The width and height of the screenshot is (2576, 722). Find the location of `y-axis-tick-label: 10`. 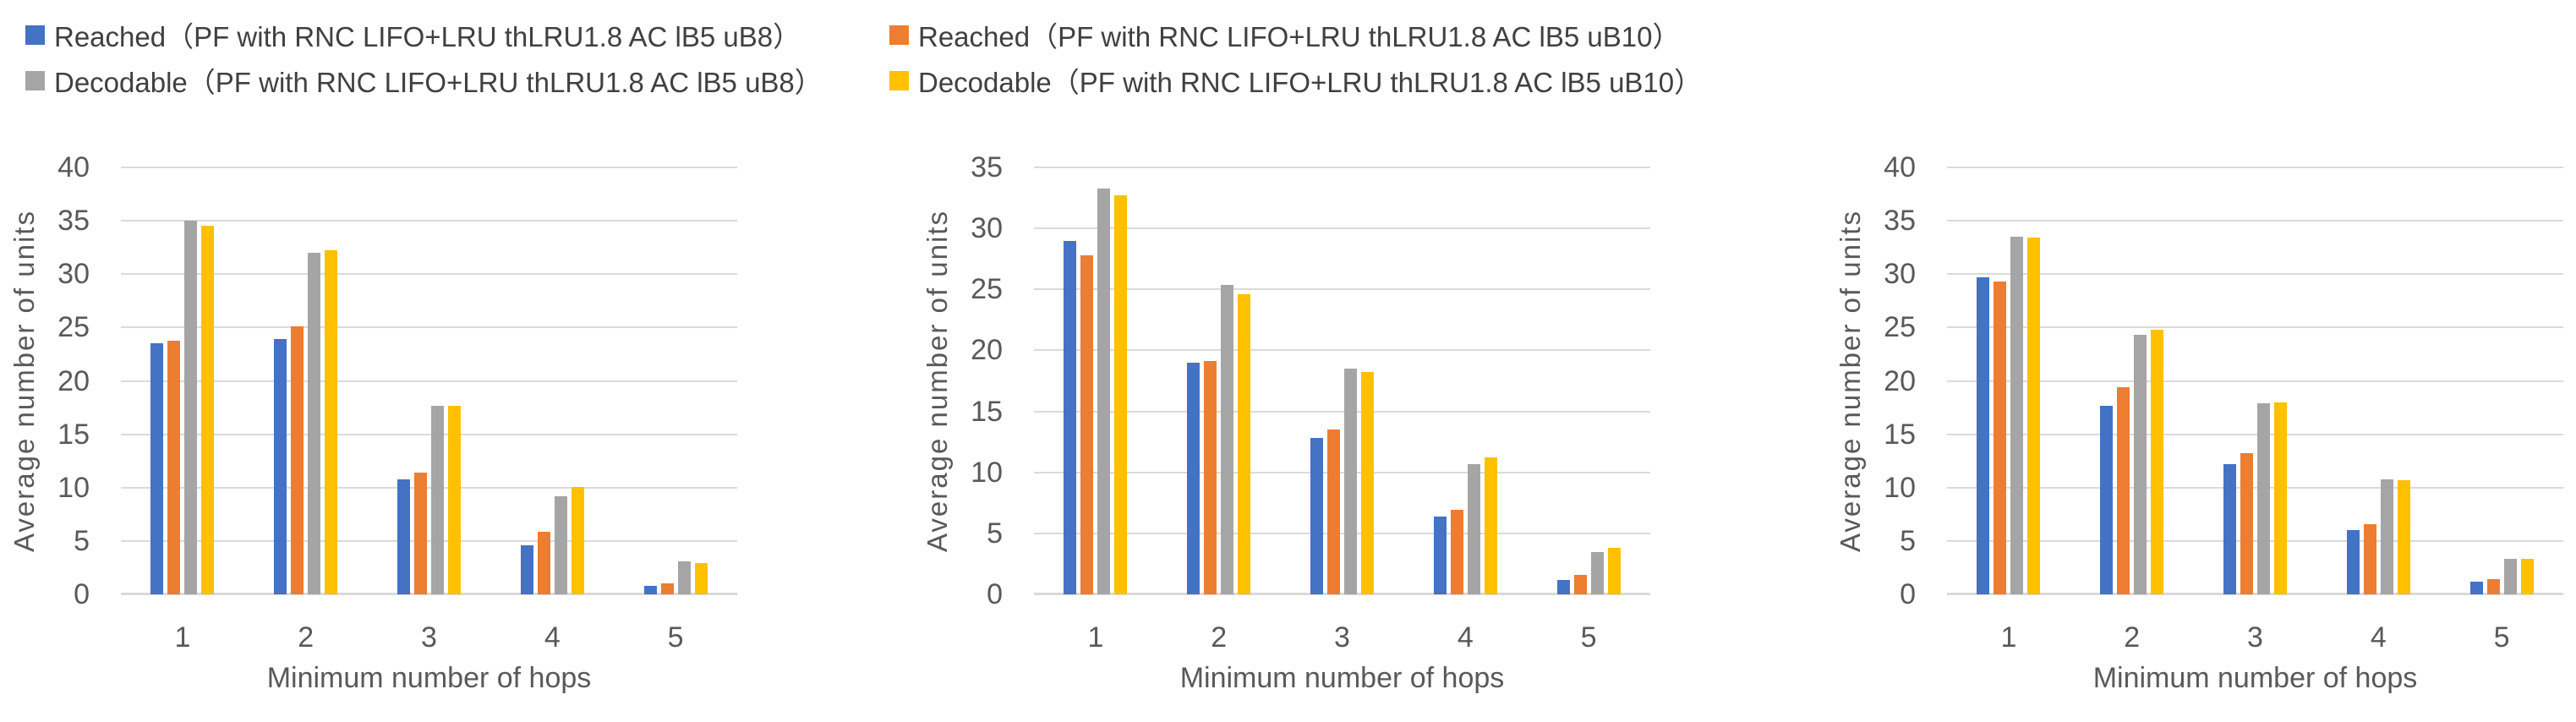

y-axis-tick-label: 10 is located at coordinates (1900, 488).